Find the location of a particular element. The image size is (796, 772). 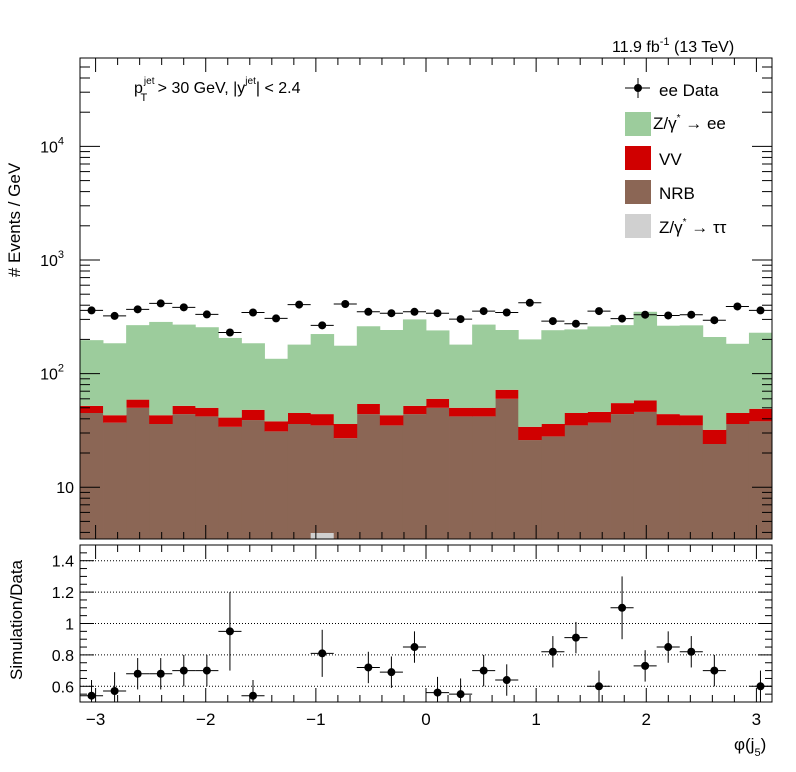

x-tick-label: 1 is located at coordinates (535, 719).